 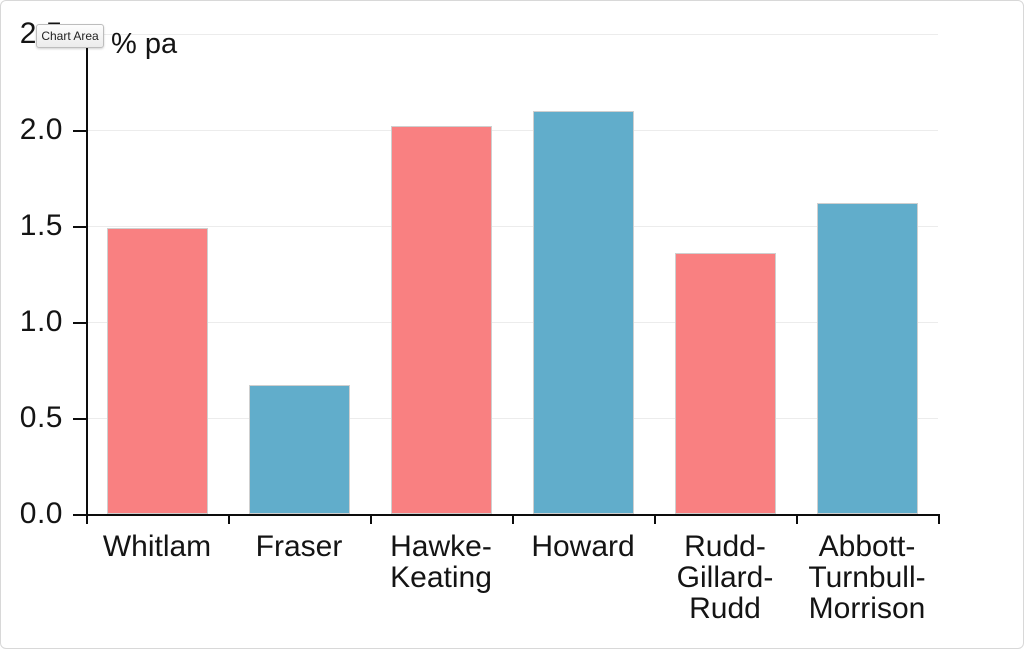 I want to click on x-tick-label-line: Morrison, so click(x=867, y=608).